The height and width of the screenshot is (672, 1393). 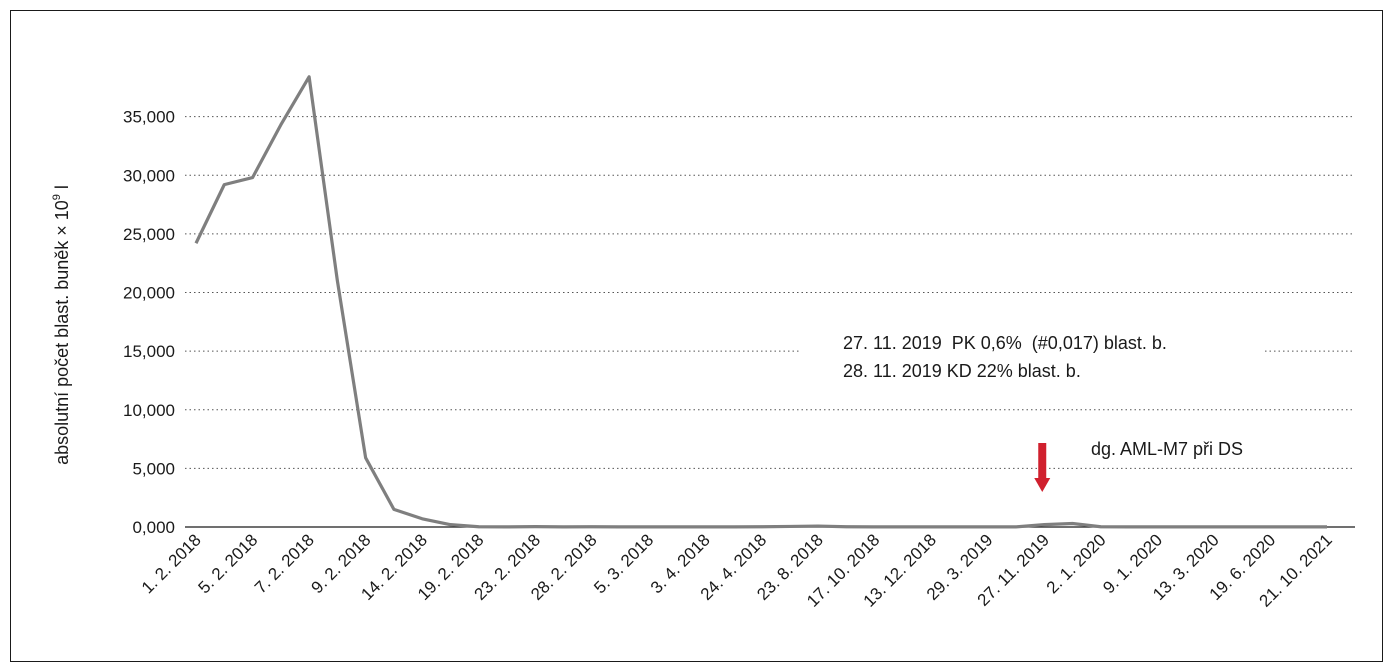 I want to click on annotation-pk: 27. 11. 2019 PK 0,6% (#0,017) blast. b., so click(x=1005, y=343).